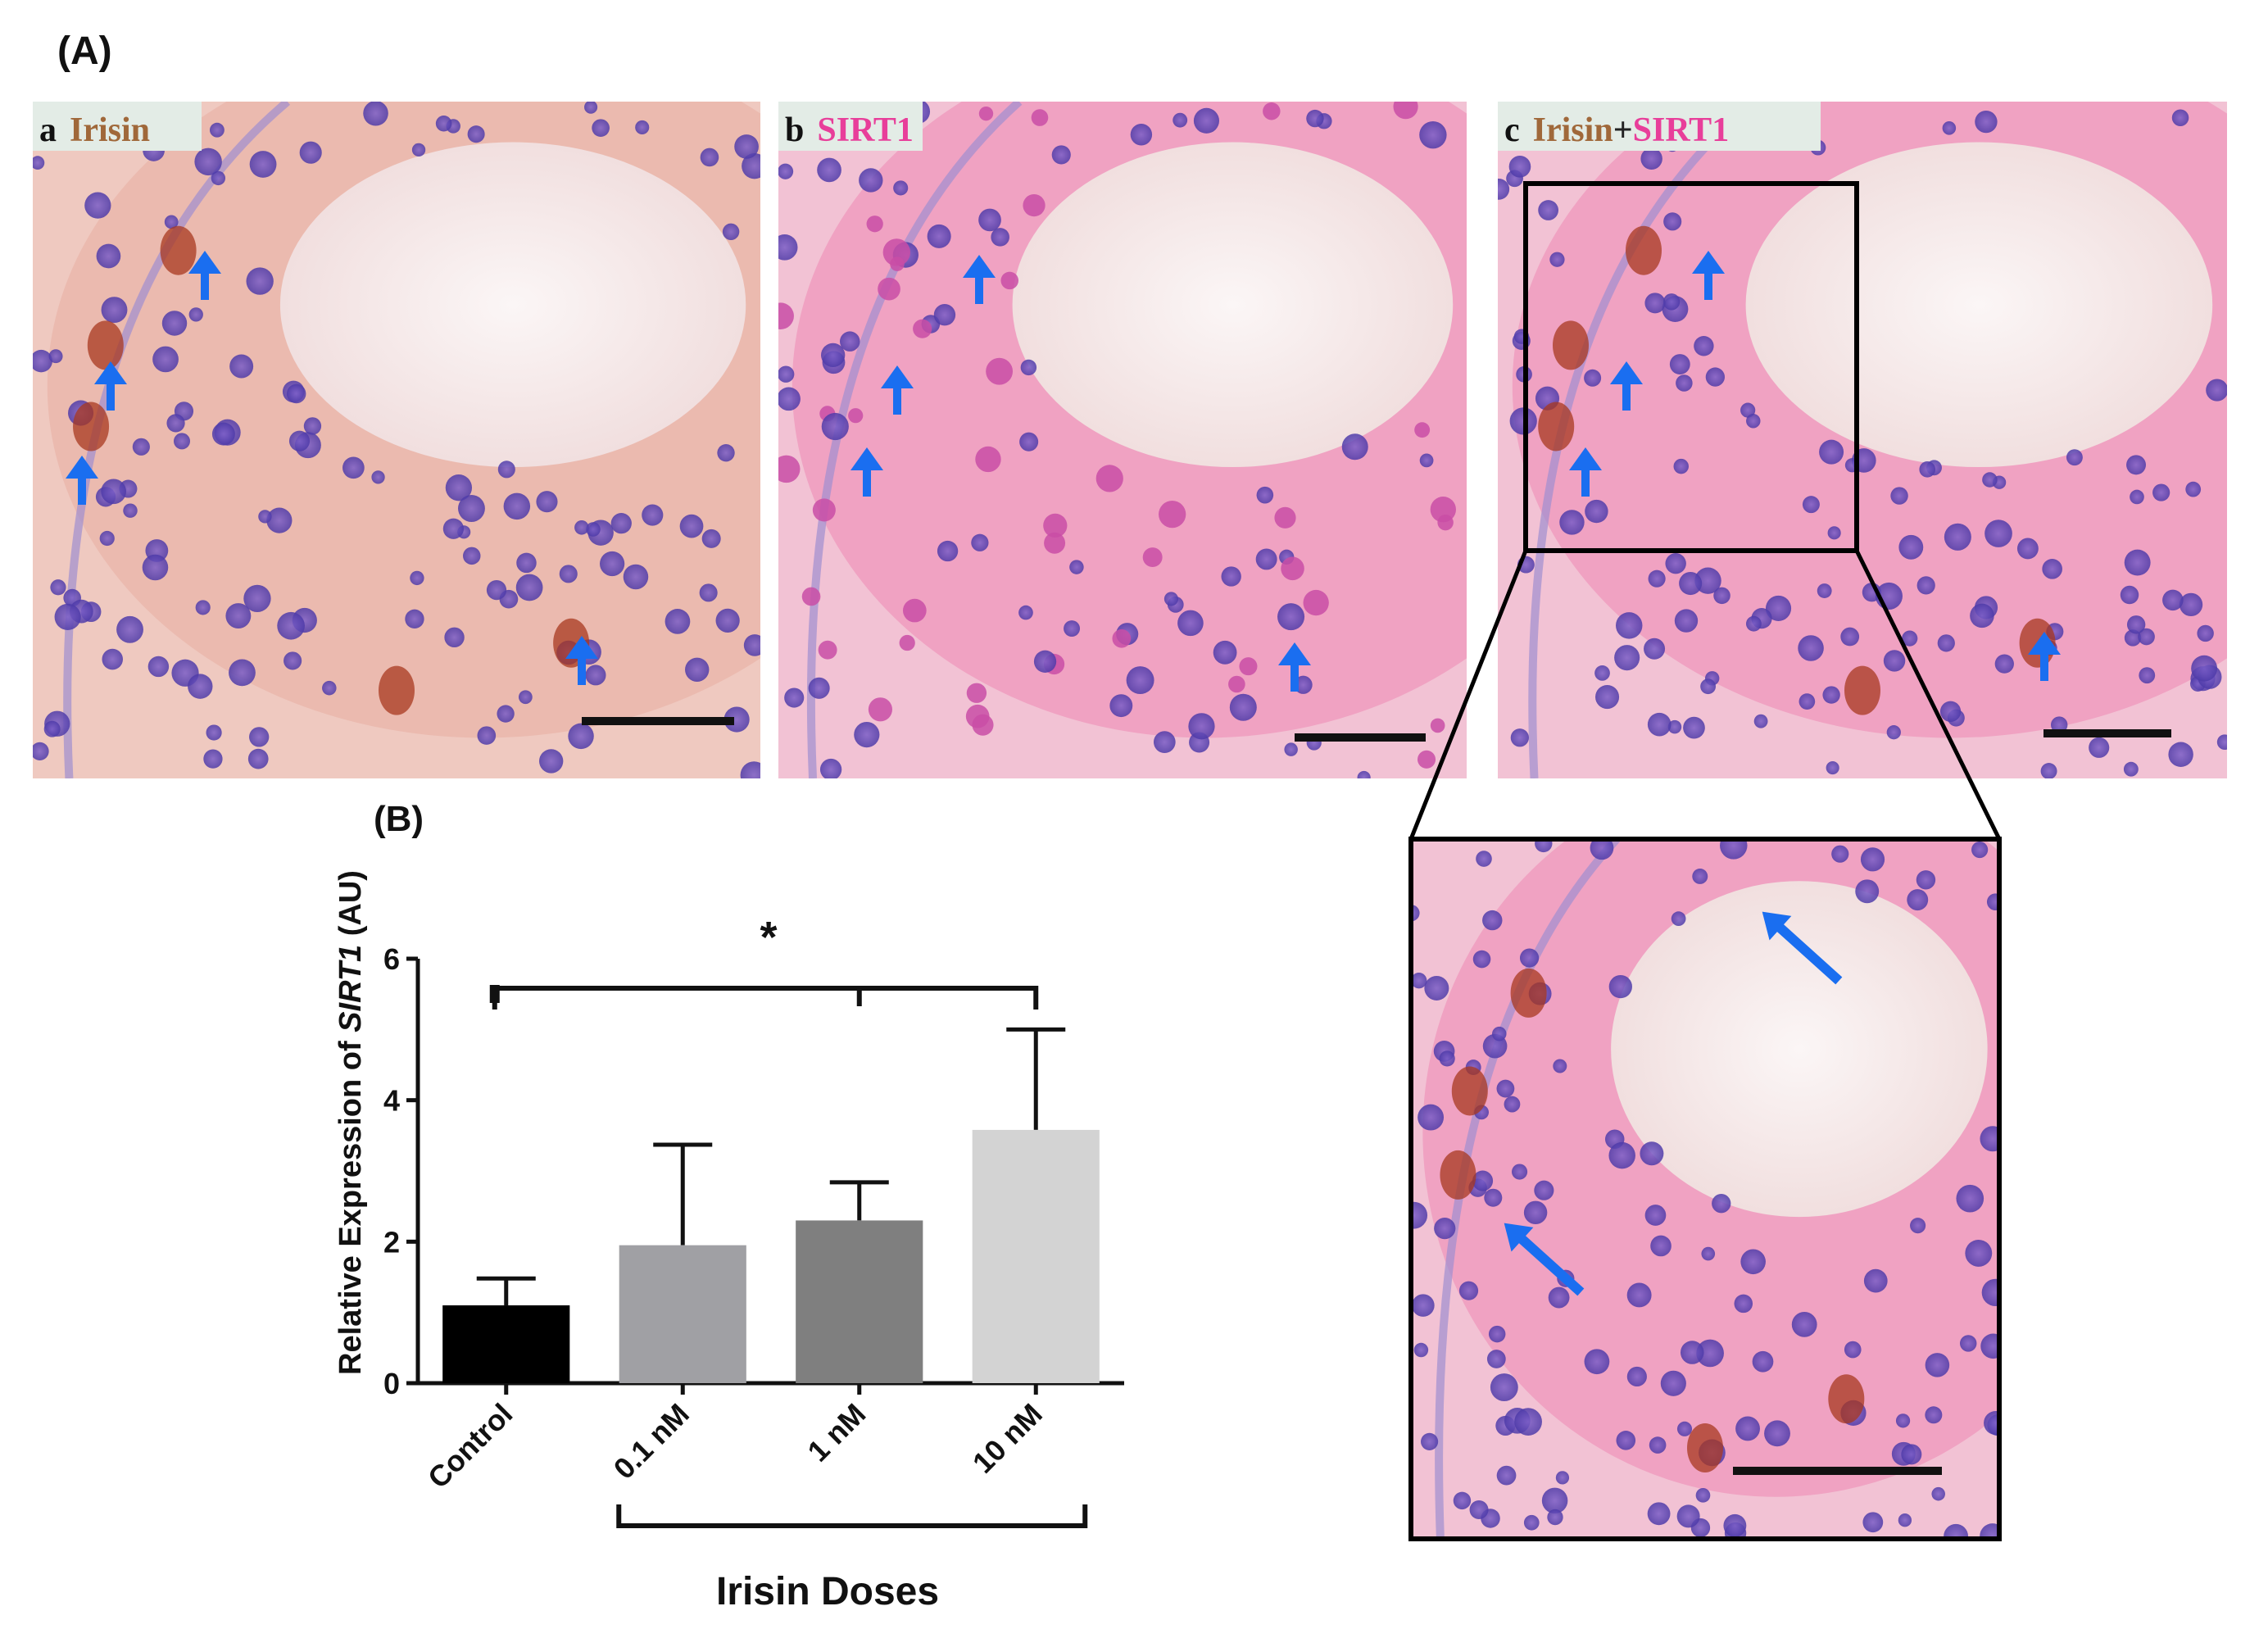 Image resolution: width=2268 pixels, height=1638 pixels. What do you see at coordinates (470, 1446) in the screenshot?
I see `x-tick-label: Control` at bounding box center [470, 1446].